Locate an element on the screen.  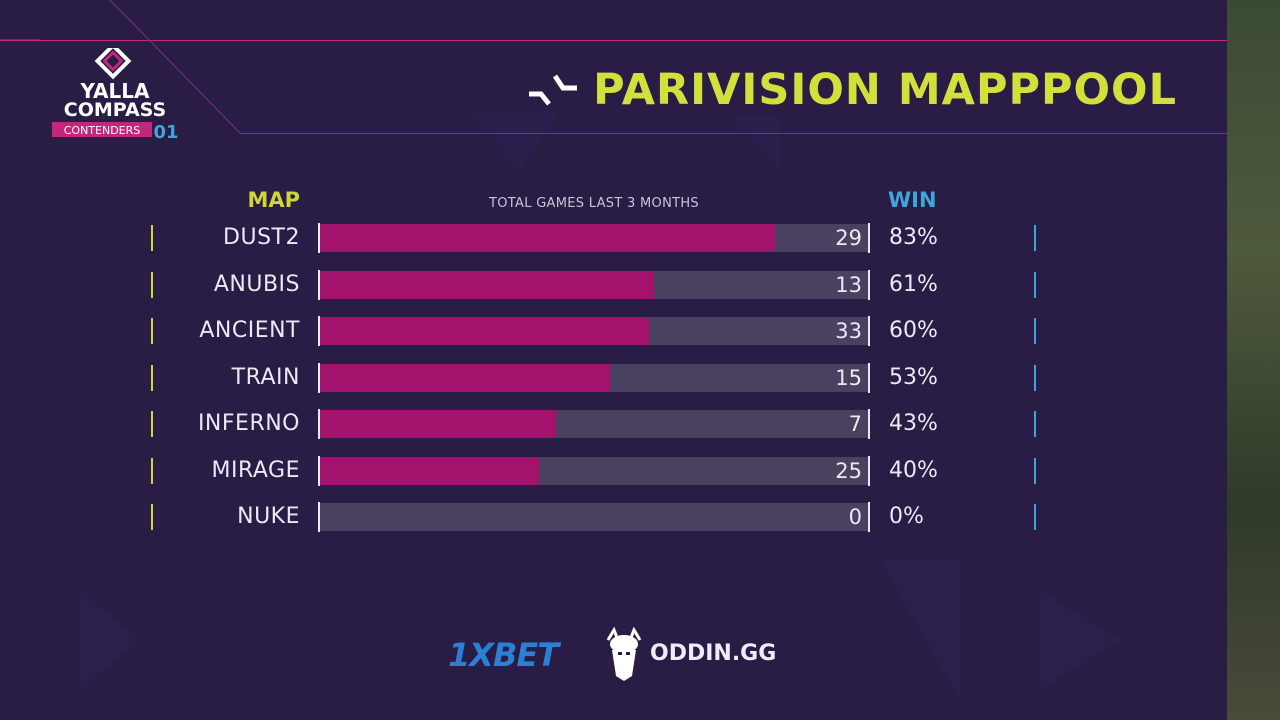
map-name: TRAIN is located at coordinates (265, 377).